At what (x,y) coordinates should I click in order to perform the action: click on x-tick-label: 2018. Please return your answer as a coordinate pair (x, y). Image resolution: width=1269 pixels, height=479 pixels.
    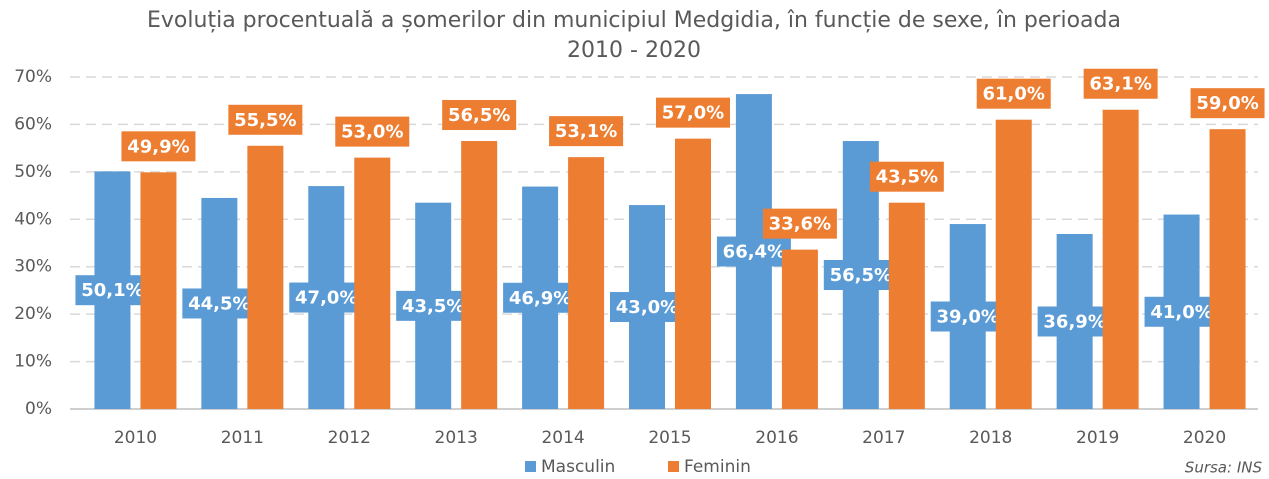
    Looking at the image, I should click on (990, 438).